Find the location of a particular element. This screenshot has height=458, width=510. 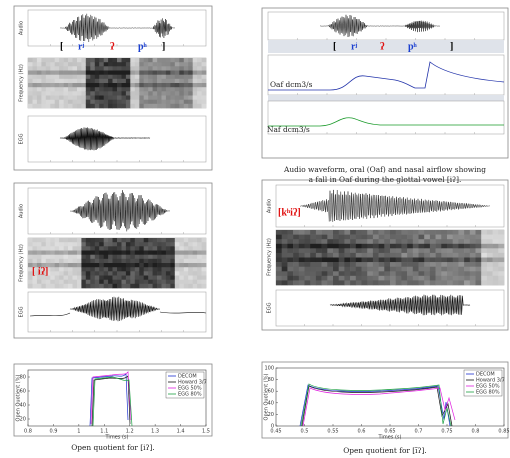

egg-curve is located at coordinates (50, 314).